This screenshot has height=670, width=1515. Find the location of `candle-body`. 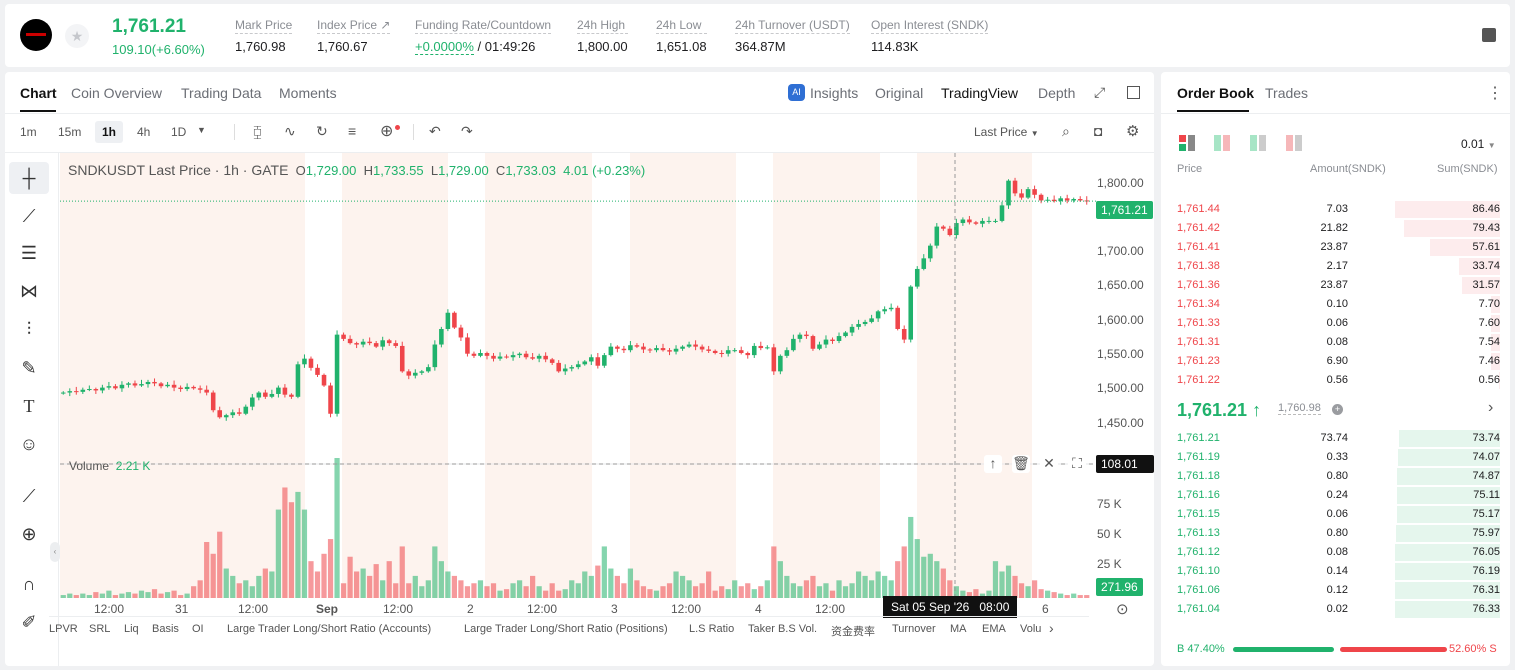

candle-body is located at coordinates (1060, 200).